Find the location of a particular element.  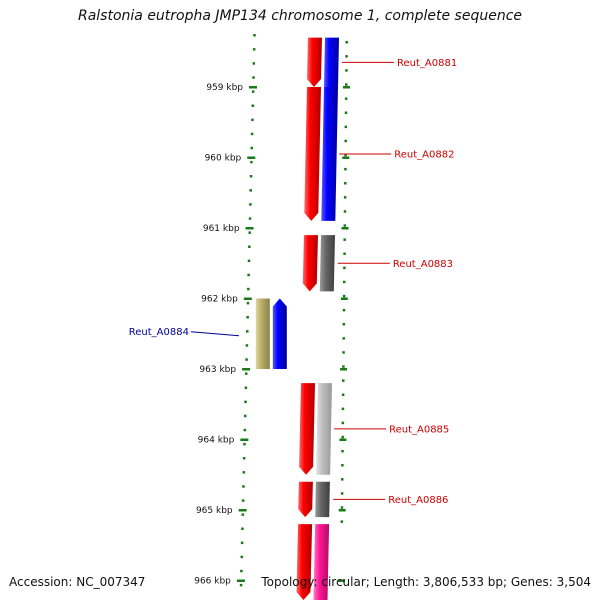

gene-label-reut-a0882: Reut_A0882 is located at coordinates (424, 154).